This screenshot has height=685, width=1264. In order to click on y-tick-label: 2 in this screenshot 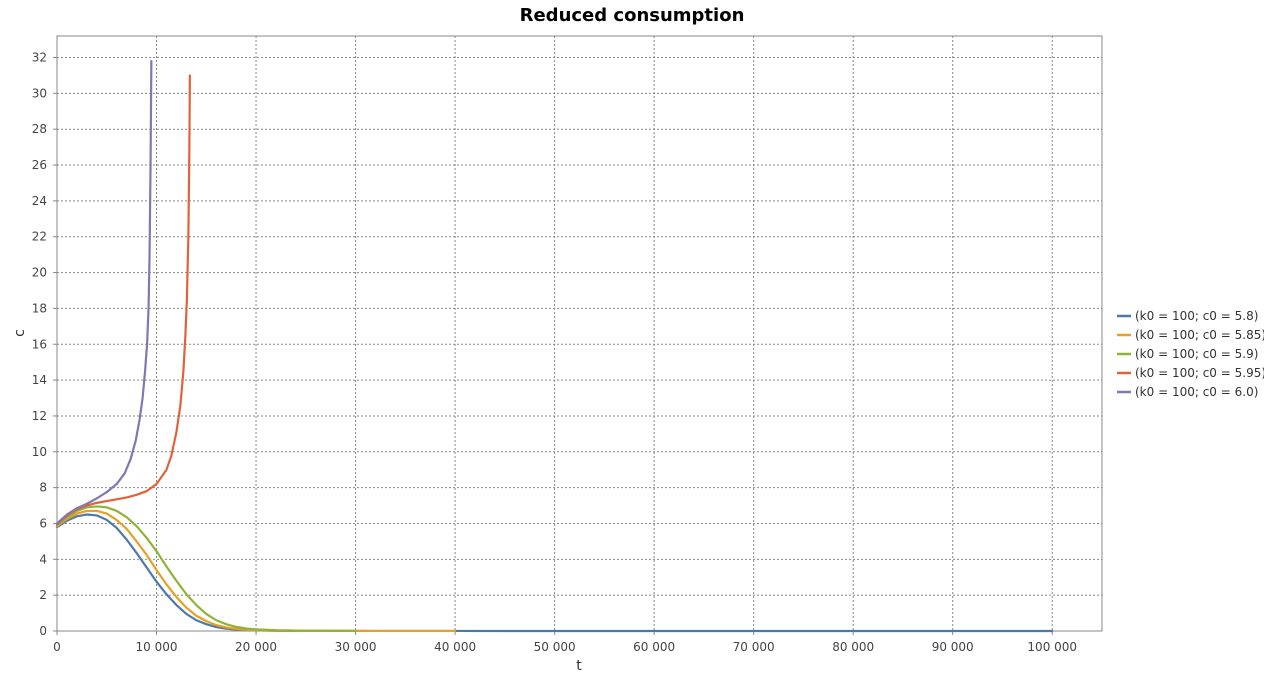, I will do `click(43, 595)`.